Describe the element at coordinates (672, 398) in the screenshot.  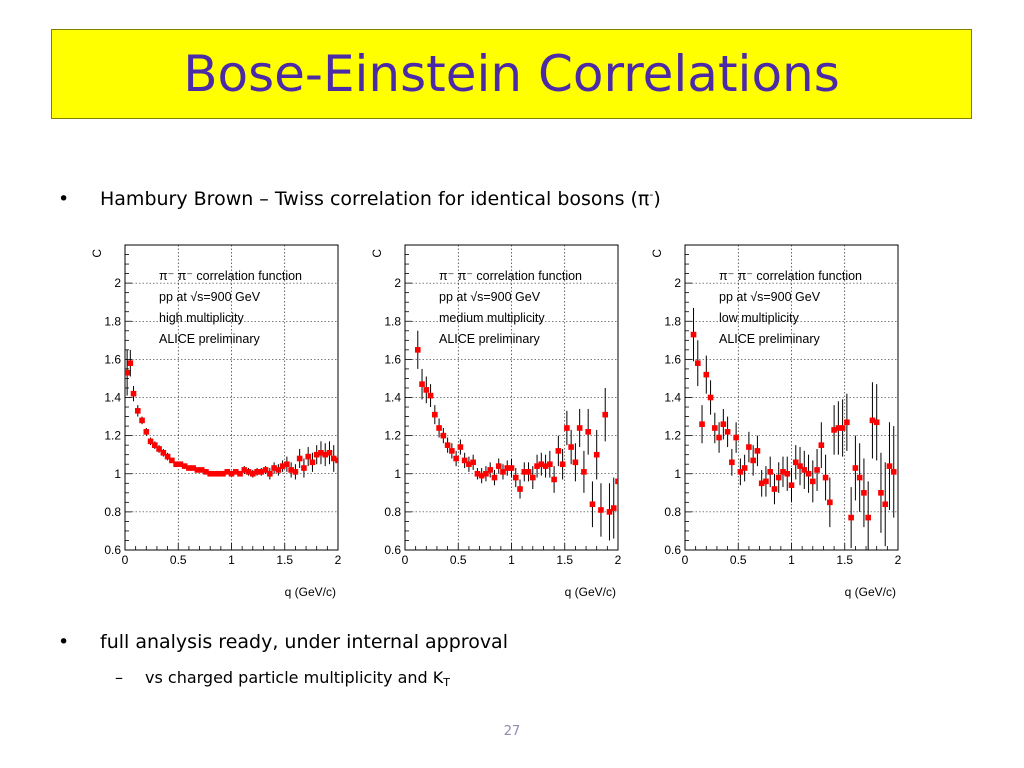
I see `y-tick-label: 1.4` at that location.